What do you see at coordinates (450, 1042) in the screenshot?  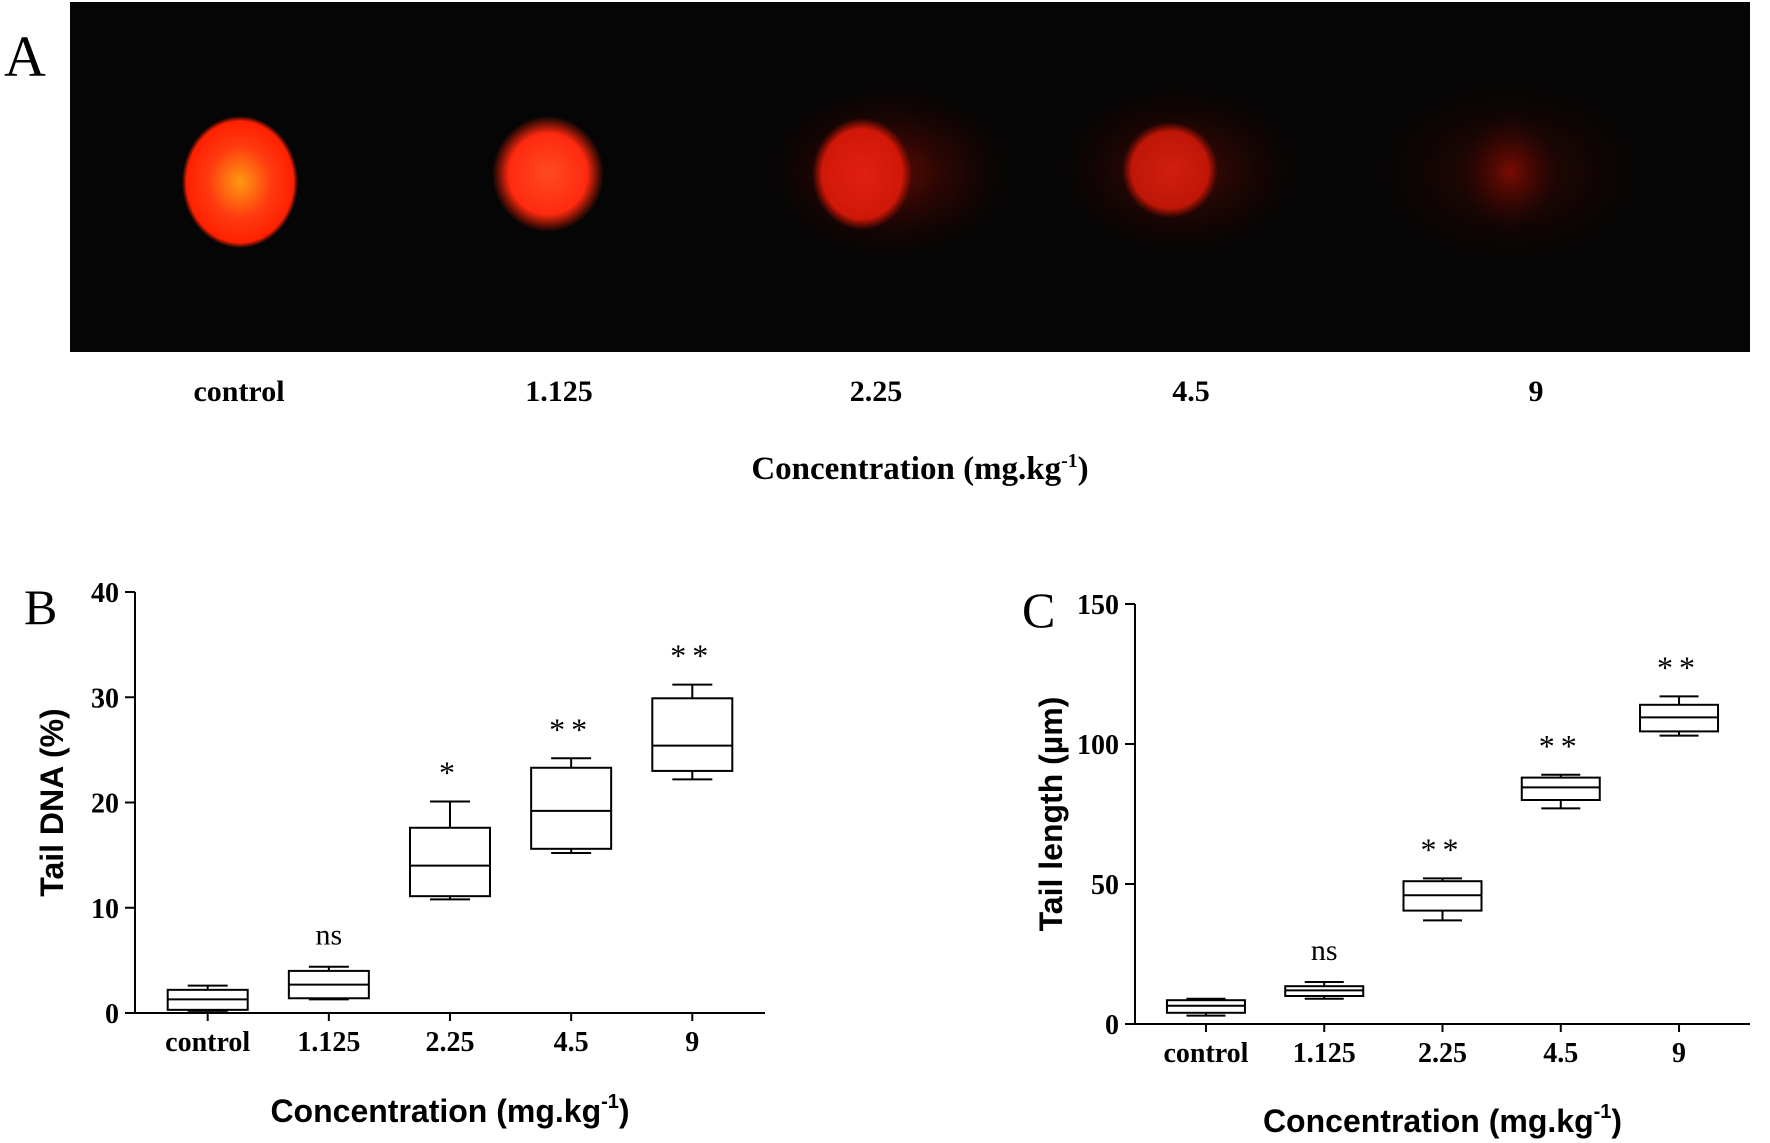 I see `b-x-tick-label-2-25: 2.25` at bounding box center [450, 1042].